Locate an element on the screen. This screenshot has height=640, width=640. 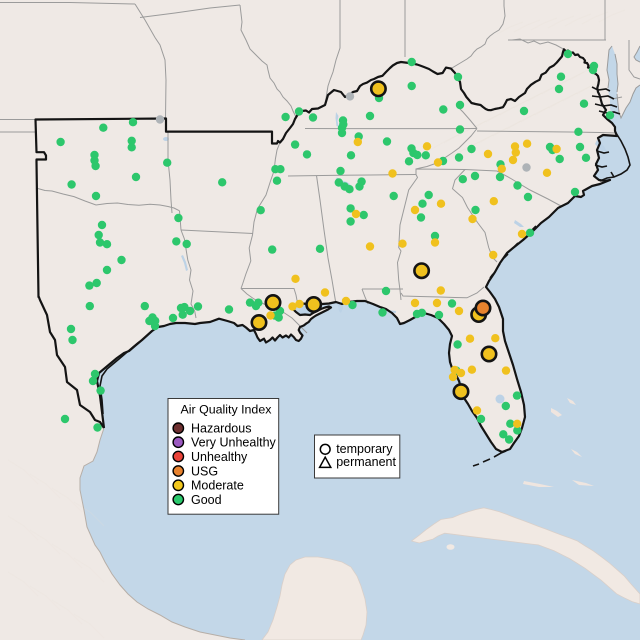
svg-text: Good is located at coordinates (206, 500).